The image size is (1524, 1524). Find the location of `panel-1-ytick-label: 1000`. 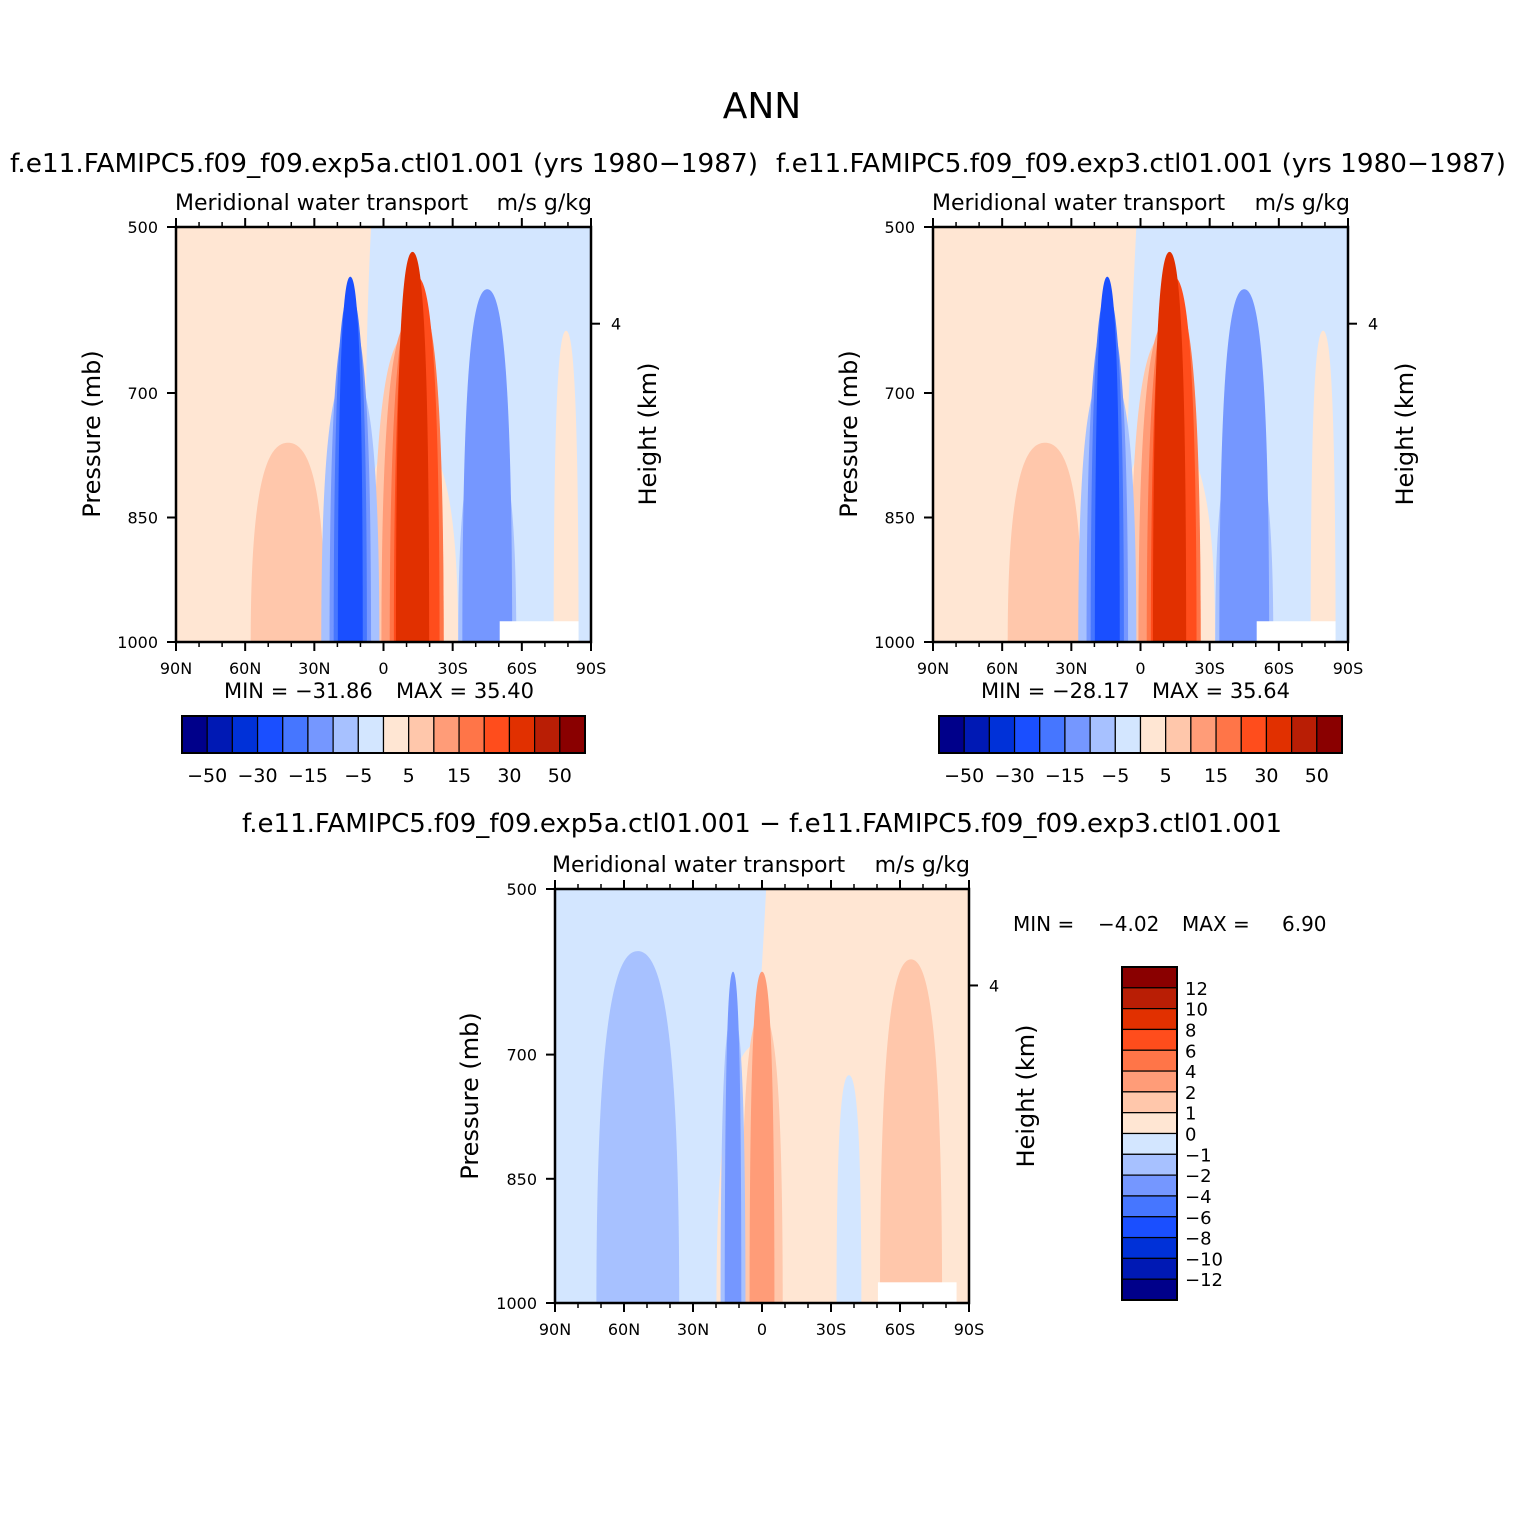

panel-1-ytick-label: 1000 is located at coordinates (137, 642).